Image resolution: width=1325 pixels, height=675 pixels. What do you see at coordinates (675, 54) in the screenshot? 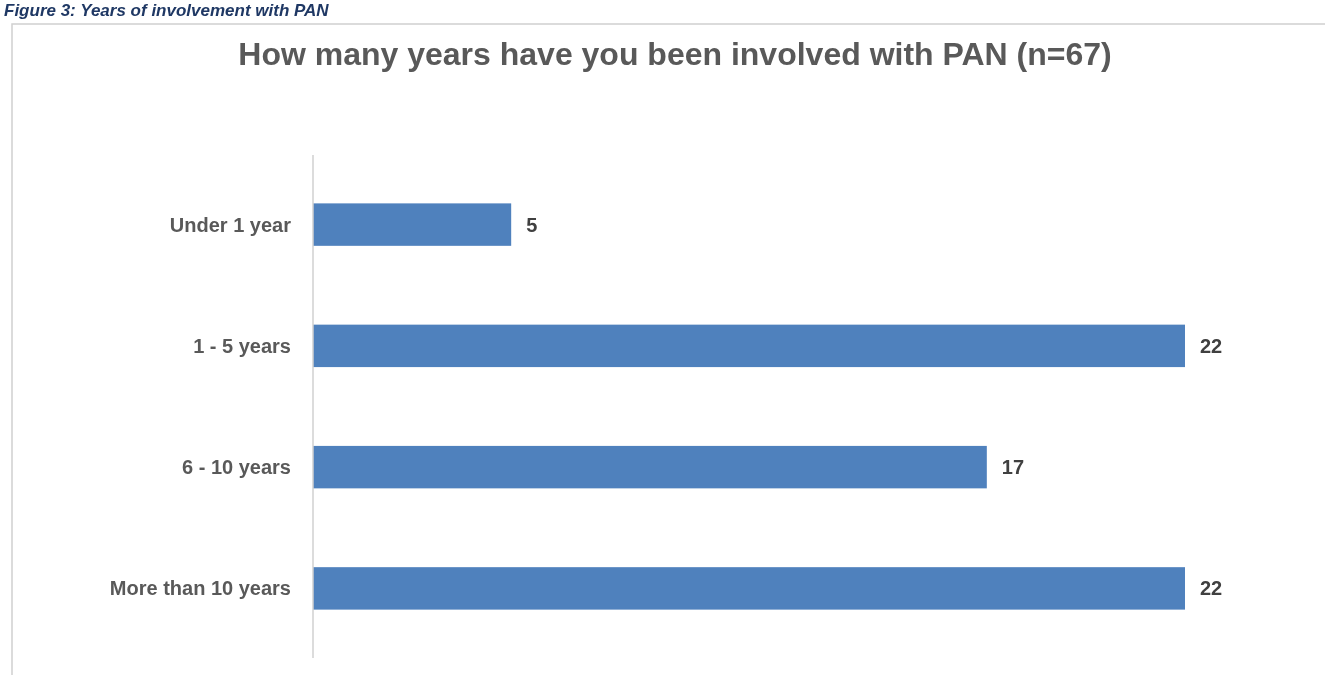
I see `chart-title: How many years have you been involved with PAN (n=67)` at bounding box center [675, 54].